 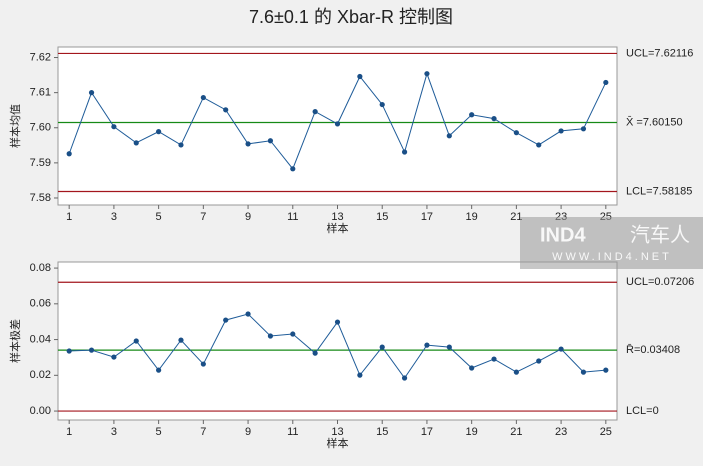 I want to click on x-tick-label: 1, so click(x=69, y=432).